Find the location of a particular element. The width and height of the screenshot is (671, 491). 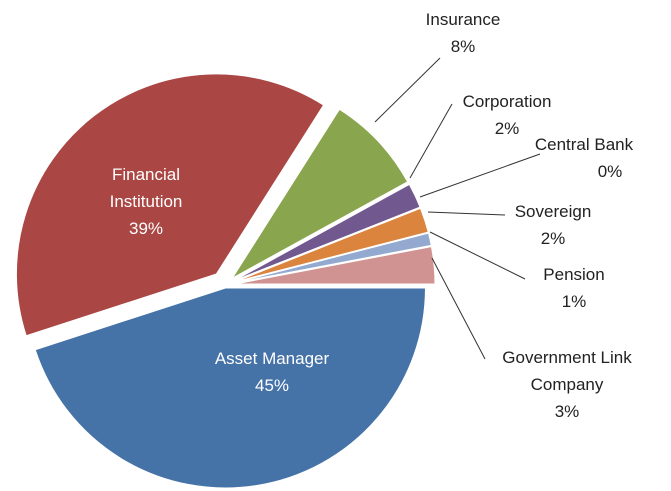

slice-label: Financial Institution is located at coordinates (146, 188).